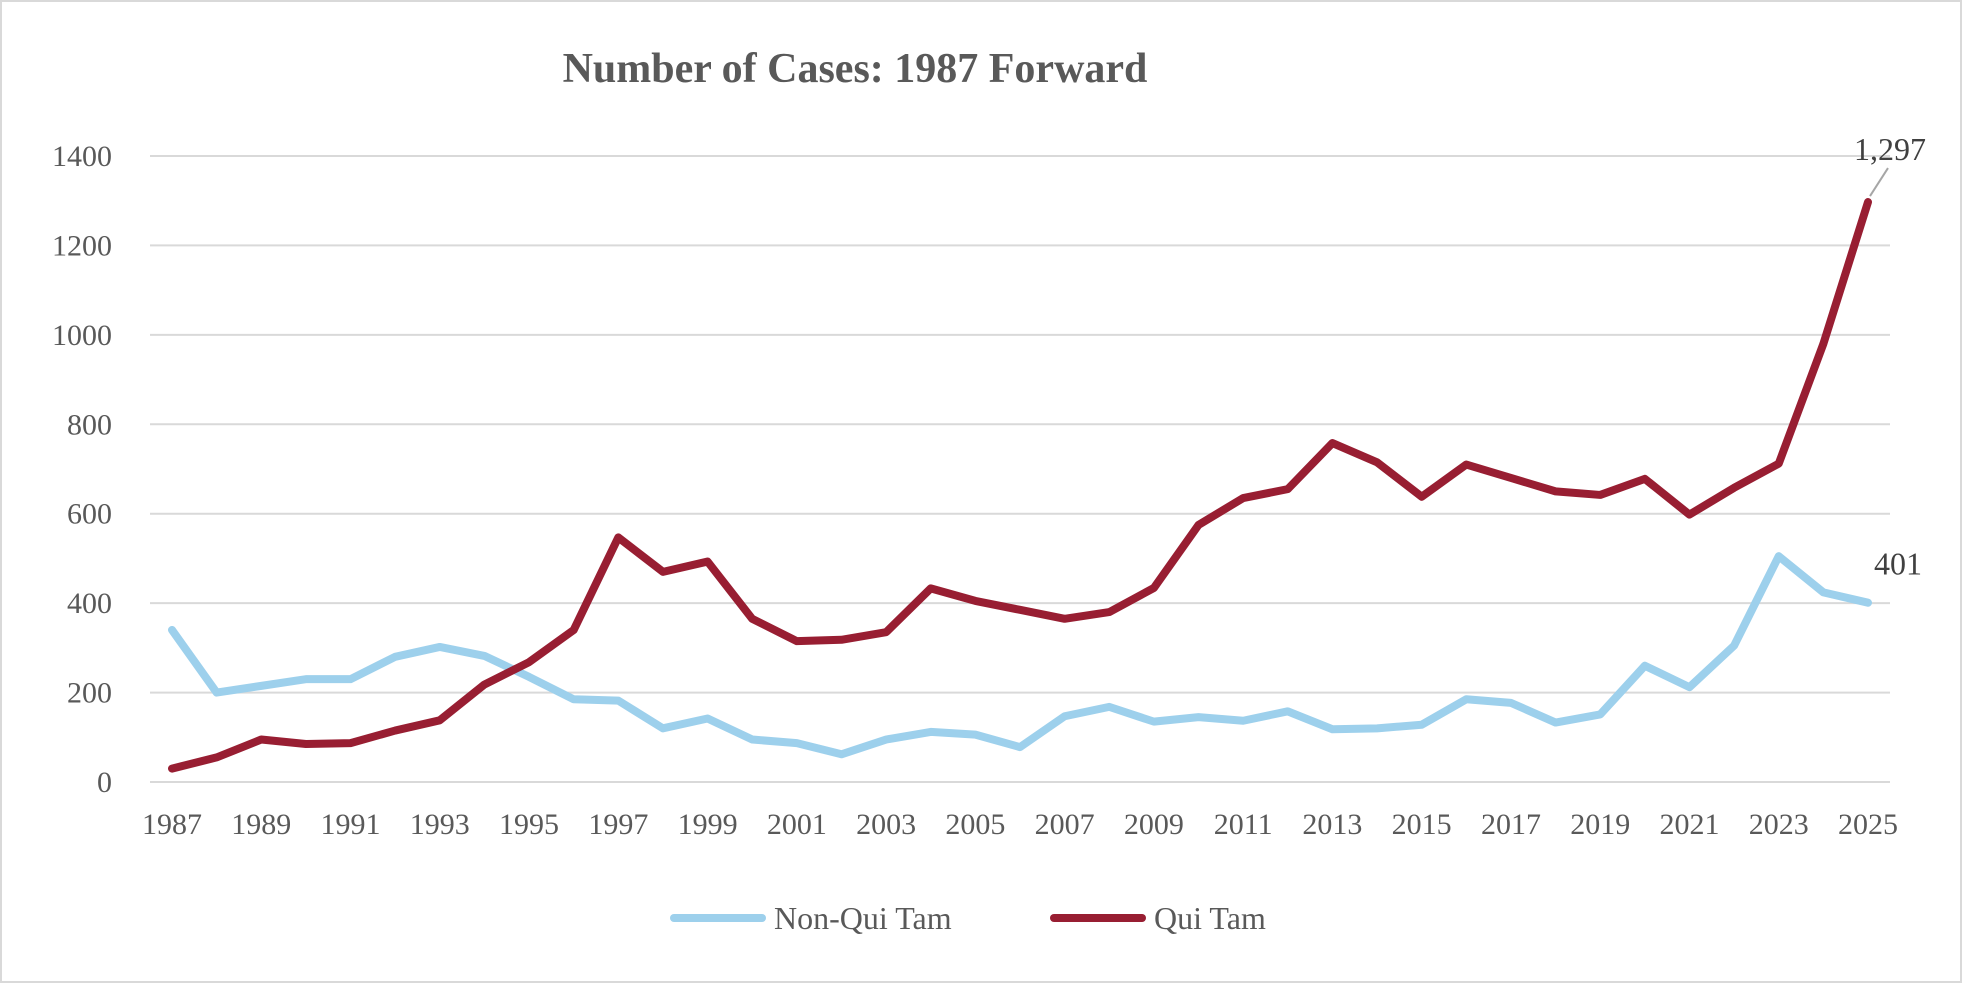 The image size is (1962, 983). Describe the element at coordinates (1868, 824) in the screenshot. I see `x-tick-label: 2025` at that location.